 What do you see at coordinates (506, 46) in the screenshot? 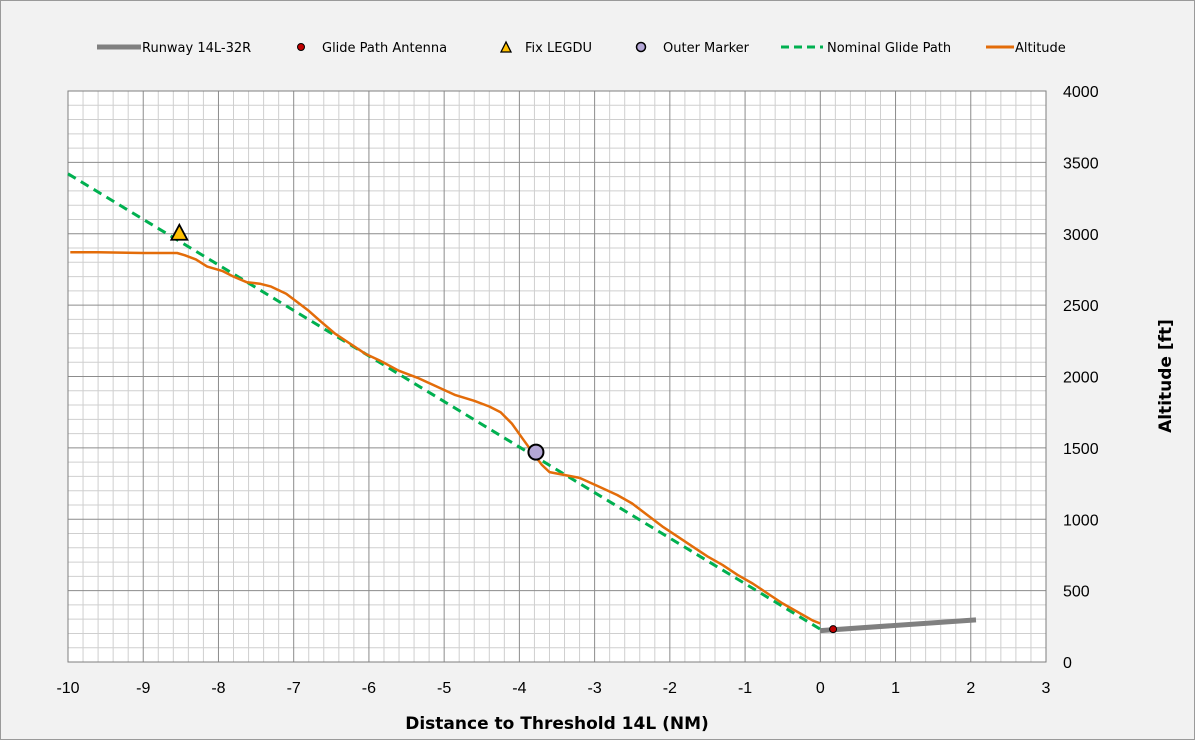
I see `legend-fix-triangle-icon` at bounding box center [506, 46].